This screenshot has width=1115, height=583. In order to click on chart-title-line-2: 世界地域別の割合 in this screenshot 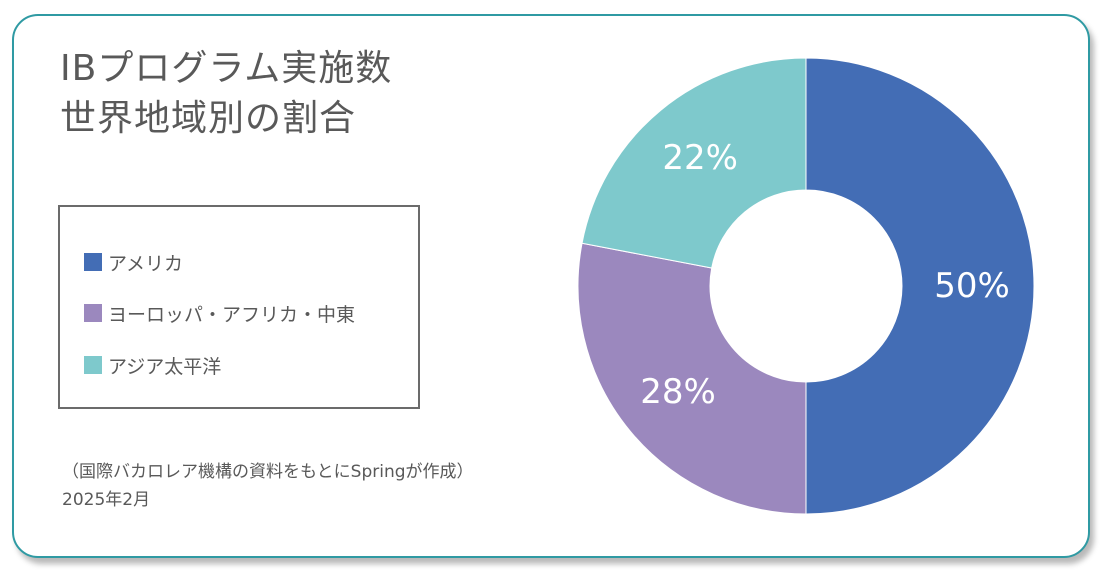, I will do `click(208, 118)`.